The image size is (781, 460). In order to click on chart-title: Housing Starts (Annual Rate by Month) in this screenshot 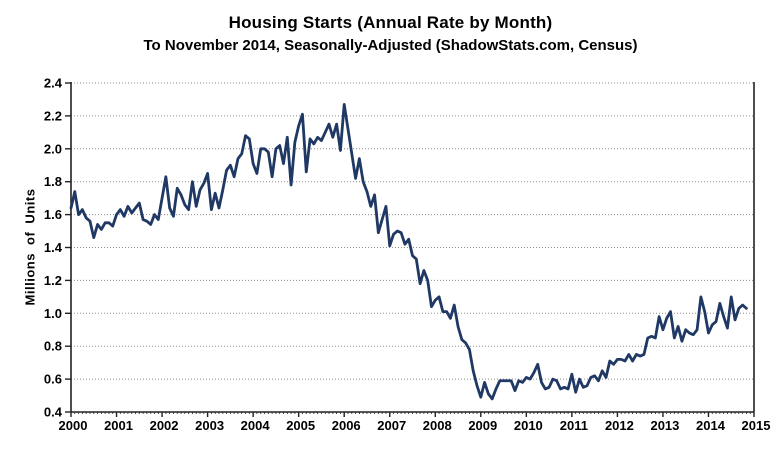, I will do `click(390, 22)`.